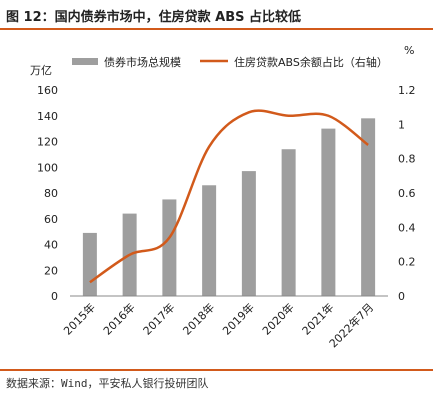 Image resolution: width=433 pixels, height=400 pixels. What do you see at coordinates (47, 90) in the screenshot?
I see `left-tick-label: 160` at bounding box center [47, 90].